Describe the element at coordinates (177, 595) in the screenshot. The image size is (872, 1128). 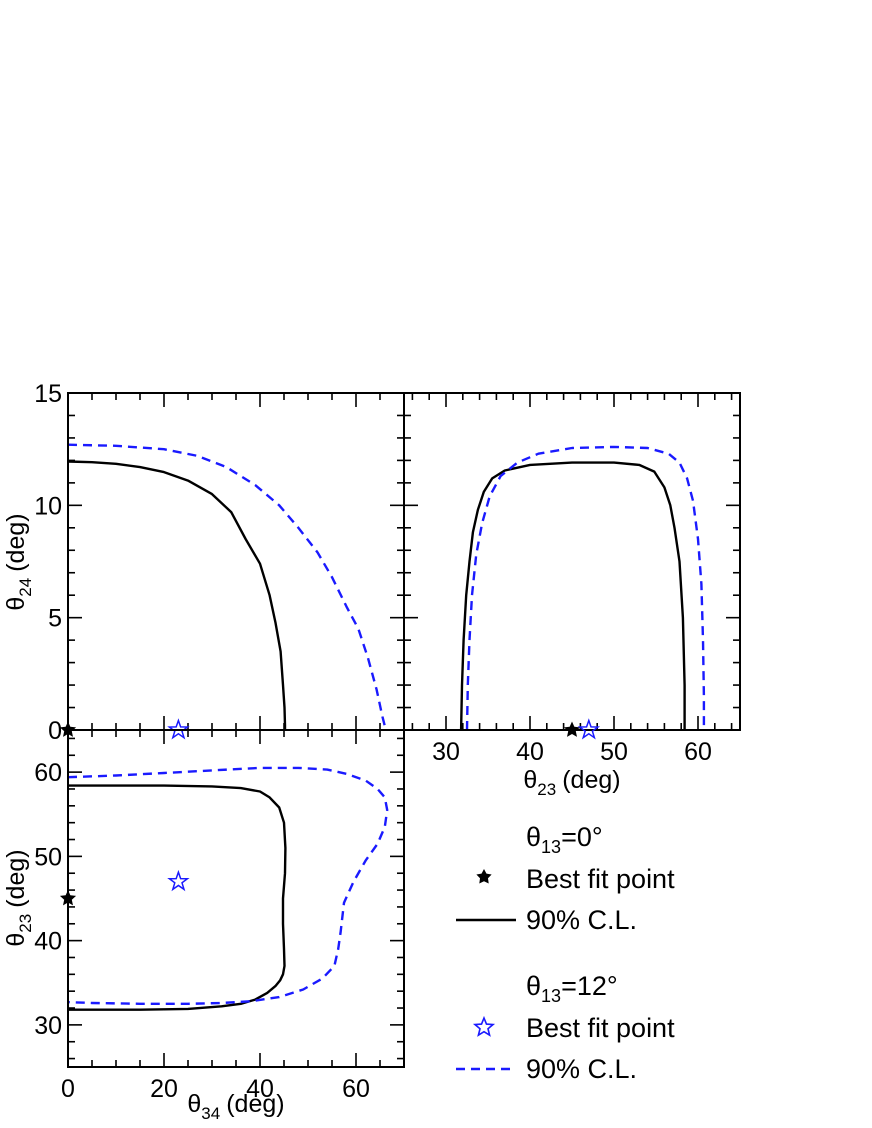
I see `panel_tl-solid-contour` at that location.